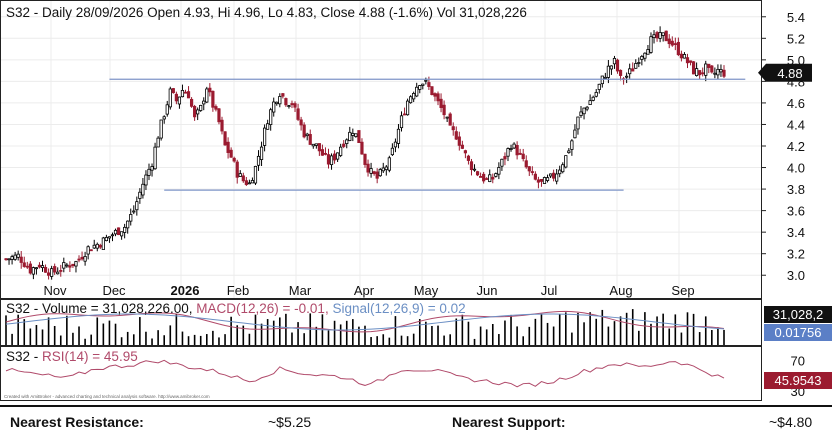 The height and width of the screenshot is (434, 832). Describe the element at coordinates (114, 290) in the screenshot. I see `month-label: Dec` at that location.